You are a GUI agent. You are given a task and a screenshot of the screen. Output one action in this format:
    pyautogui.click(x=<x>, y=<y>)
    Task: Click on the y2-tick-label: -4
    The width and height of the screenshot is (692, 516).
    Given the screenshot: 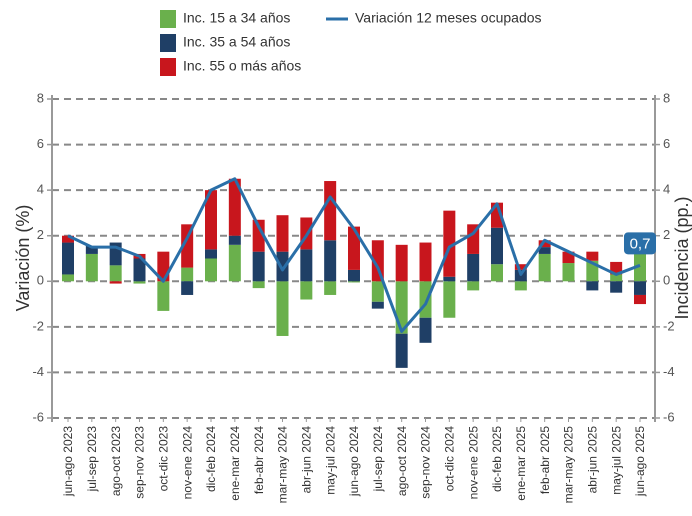 What is the action you would take?
    pyautogui.click(x=669, y=371)
    